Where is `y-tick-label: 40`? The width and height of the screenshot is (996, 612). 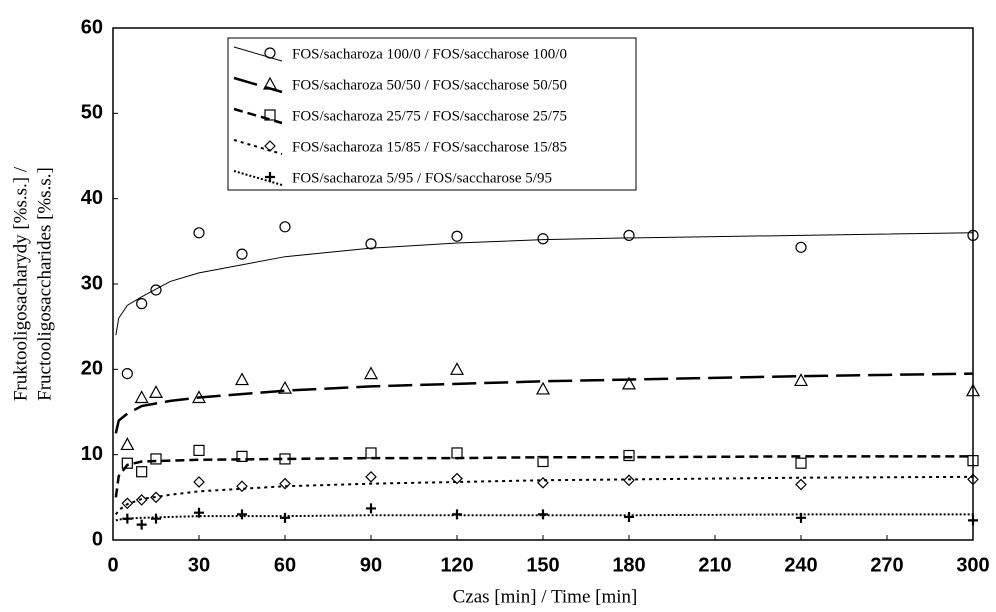 y-tick-label: 40 is located at coordinates (92, 198).